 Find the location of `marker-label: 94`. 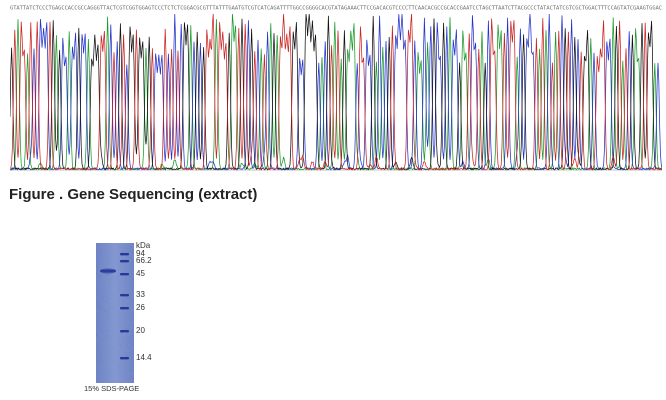

marker-label: 94 is located at coordinates (140, 253).